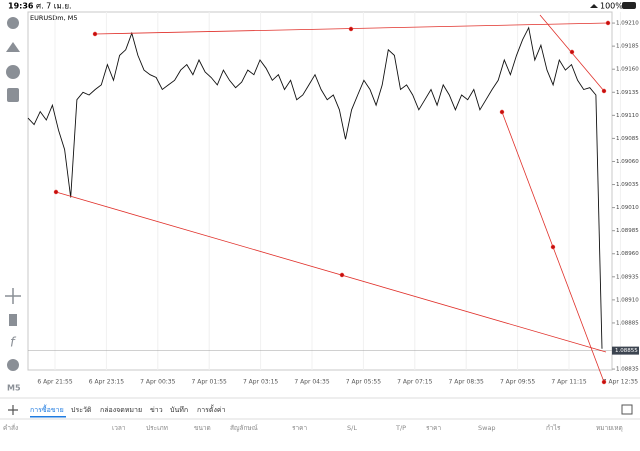  I want to click on panel-icon, so click(627, 409).